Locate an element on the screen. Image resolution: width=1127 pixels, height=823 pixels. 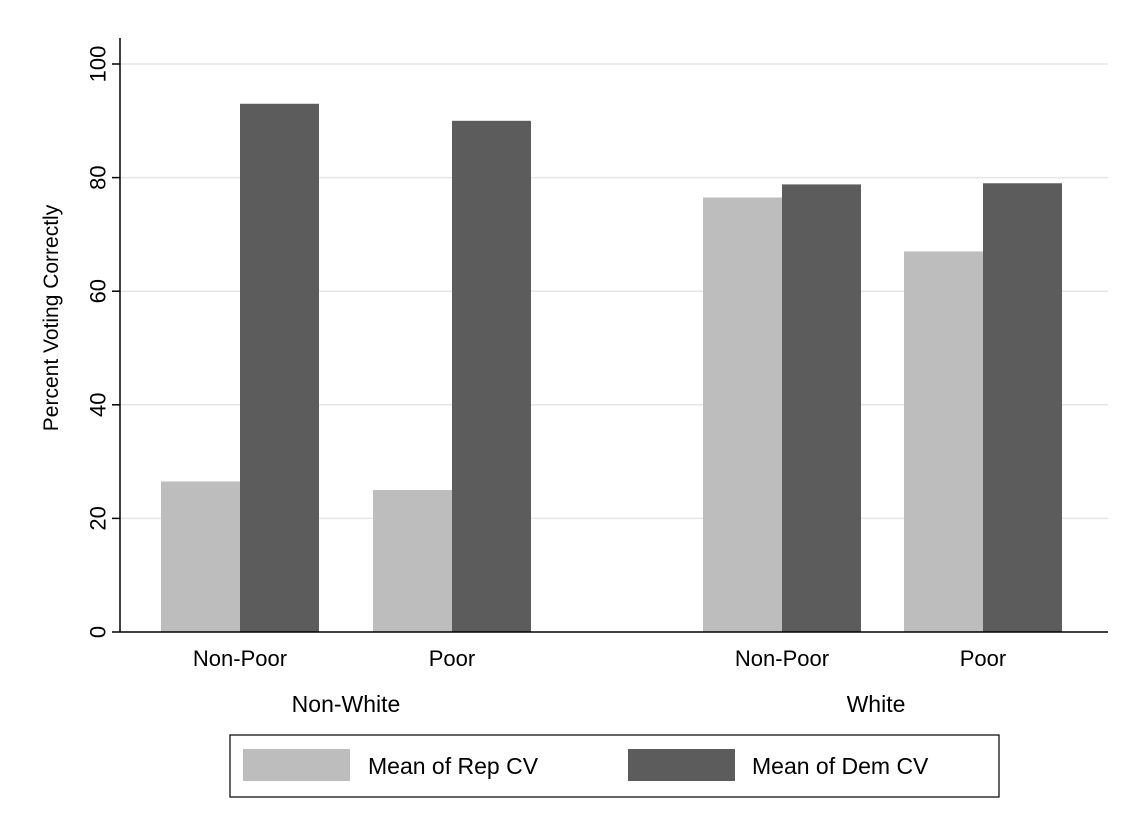
y-tick-label: 40 is located at coordinates (98, 405).